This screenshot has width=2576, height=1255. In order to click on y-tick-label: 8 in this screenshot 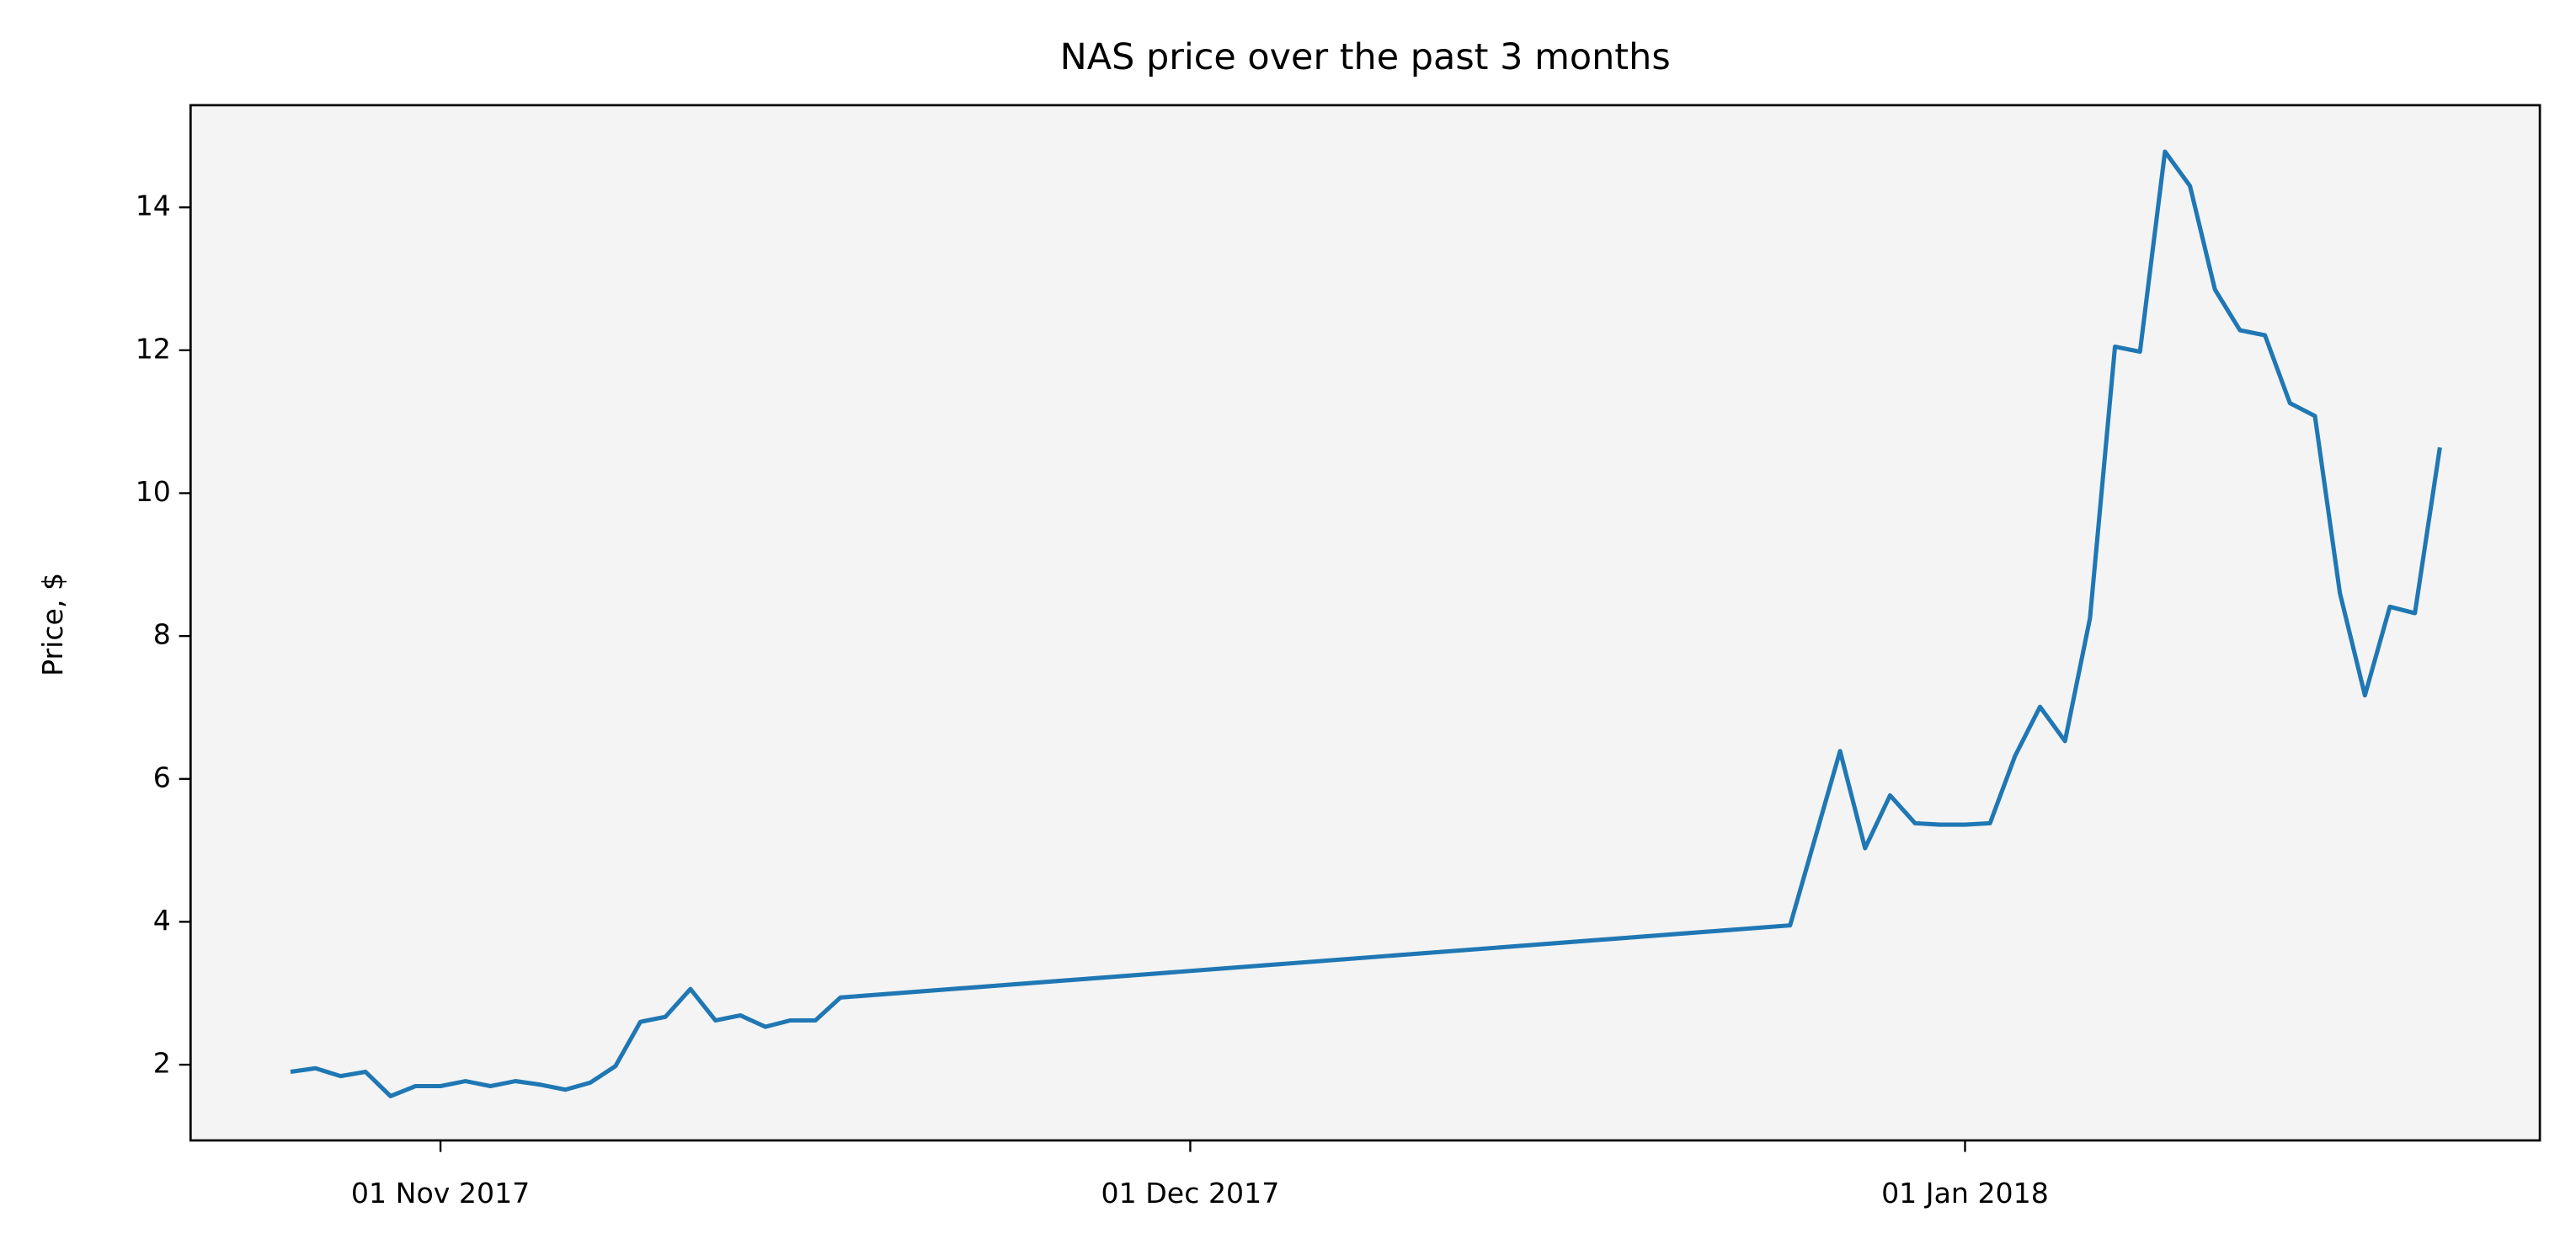, I will do `click(162, 634)`.